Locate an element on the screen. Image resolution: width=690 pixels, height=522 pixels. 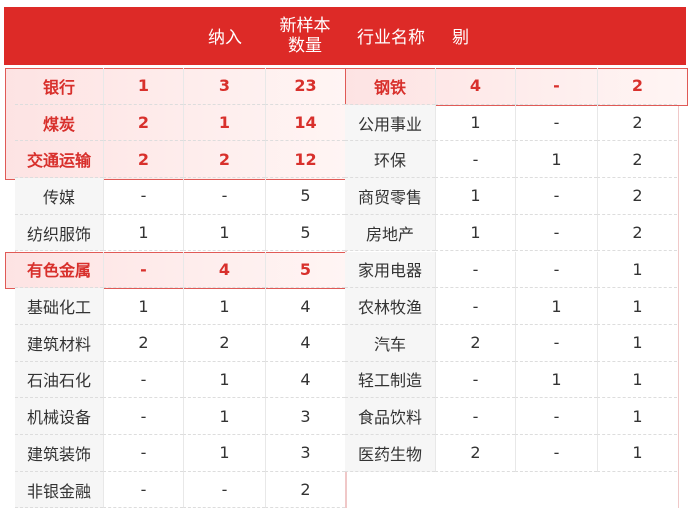
header-industry: 行业名称 is located at coordinates (391, 38).